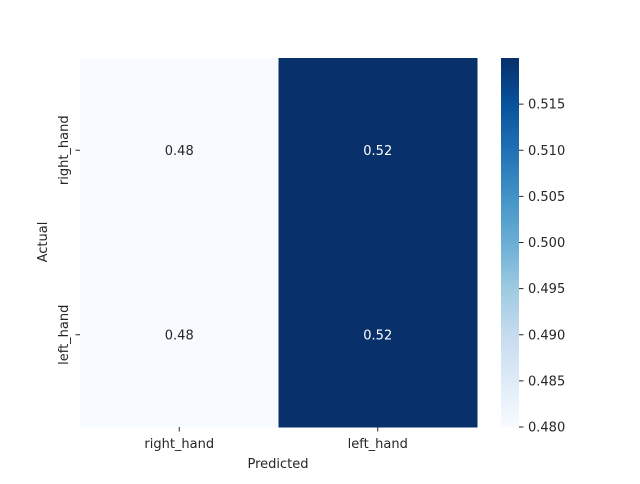 Image resolution: width=640 pixels, height=484 pixels. Describe the element at coordinates (64, 150) in the screenshot. I see `y-tick-label: right_hand` at that location.